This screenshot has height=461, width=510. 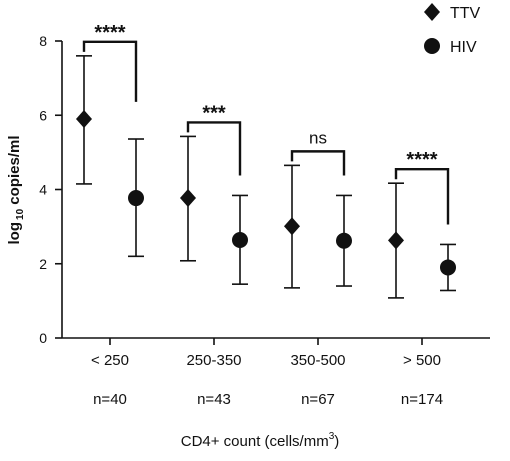 I want to click on legend-ttv-marker, so click(x=432, y=12).